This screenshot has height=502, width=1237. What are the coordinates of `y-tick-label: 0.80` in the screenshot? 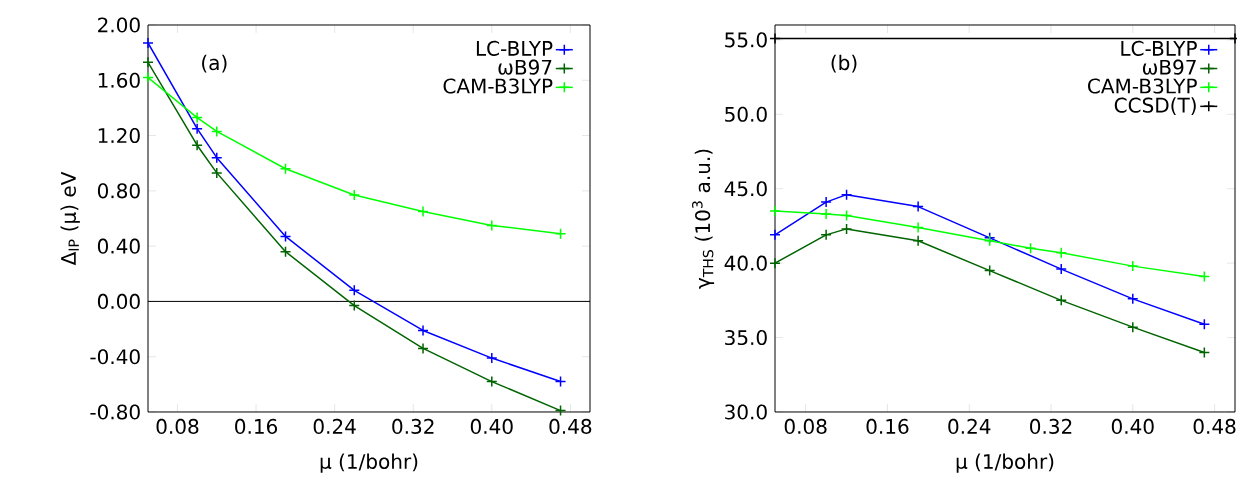 It's located at (118, 191).